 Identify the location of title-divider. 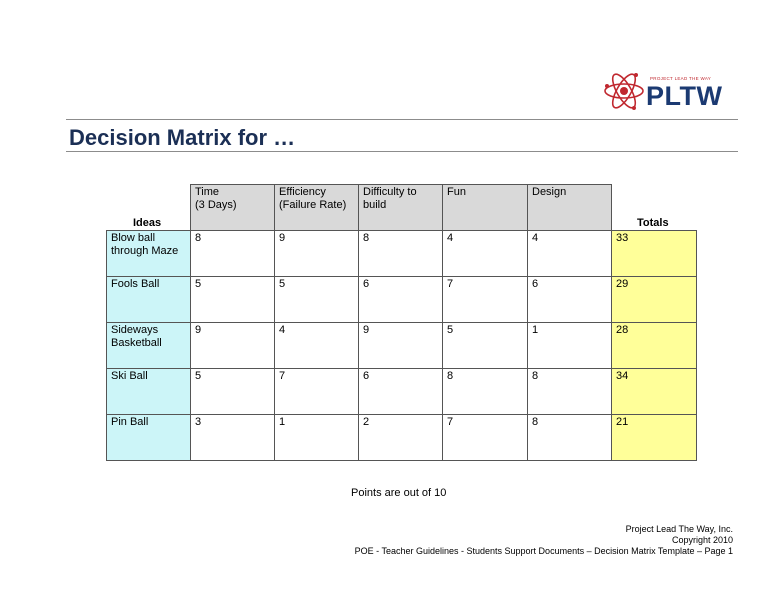
(402, 151).